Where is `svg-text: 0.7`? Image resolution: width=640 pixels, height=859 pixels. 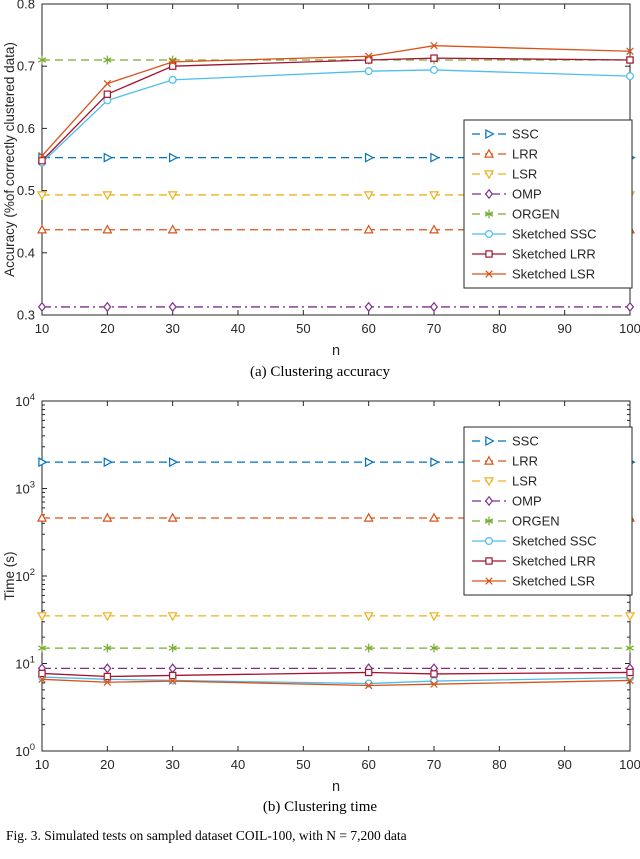 svg-text: 0.7 is located at coordinates (26, 66).